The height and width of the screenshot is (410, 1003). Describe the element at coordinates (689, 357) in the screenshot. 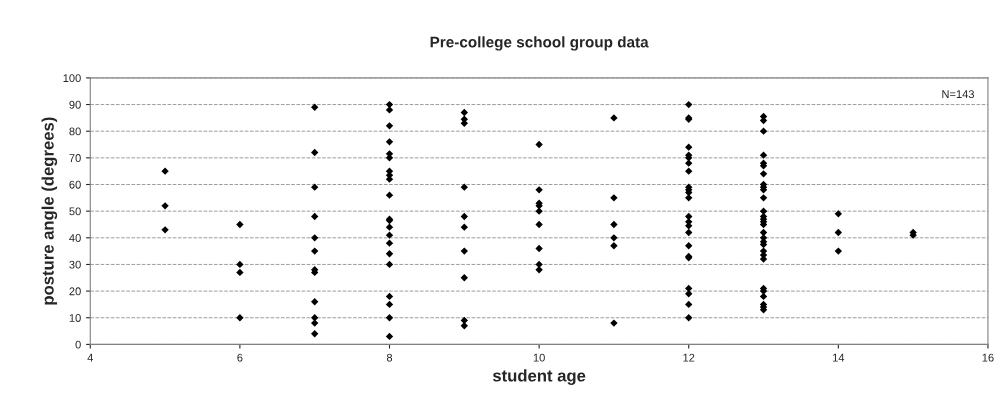

I see `x-tick-label: 12` at that location.